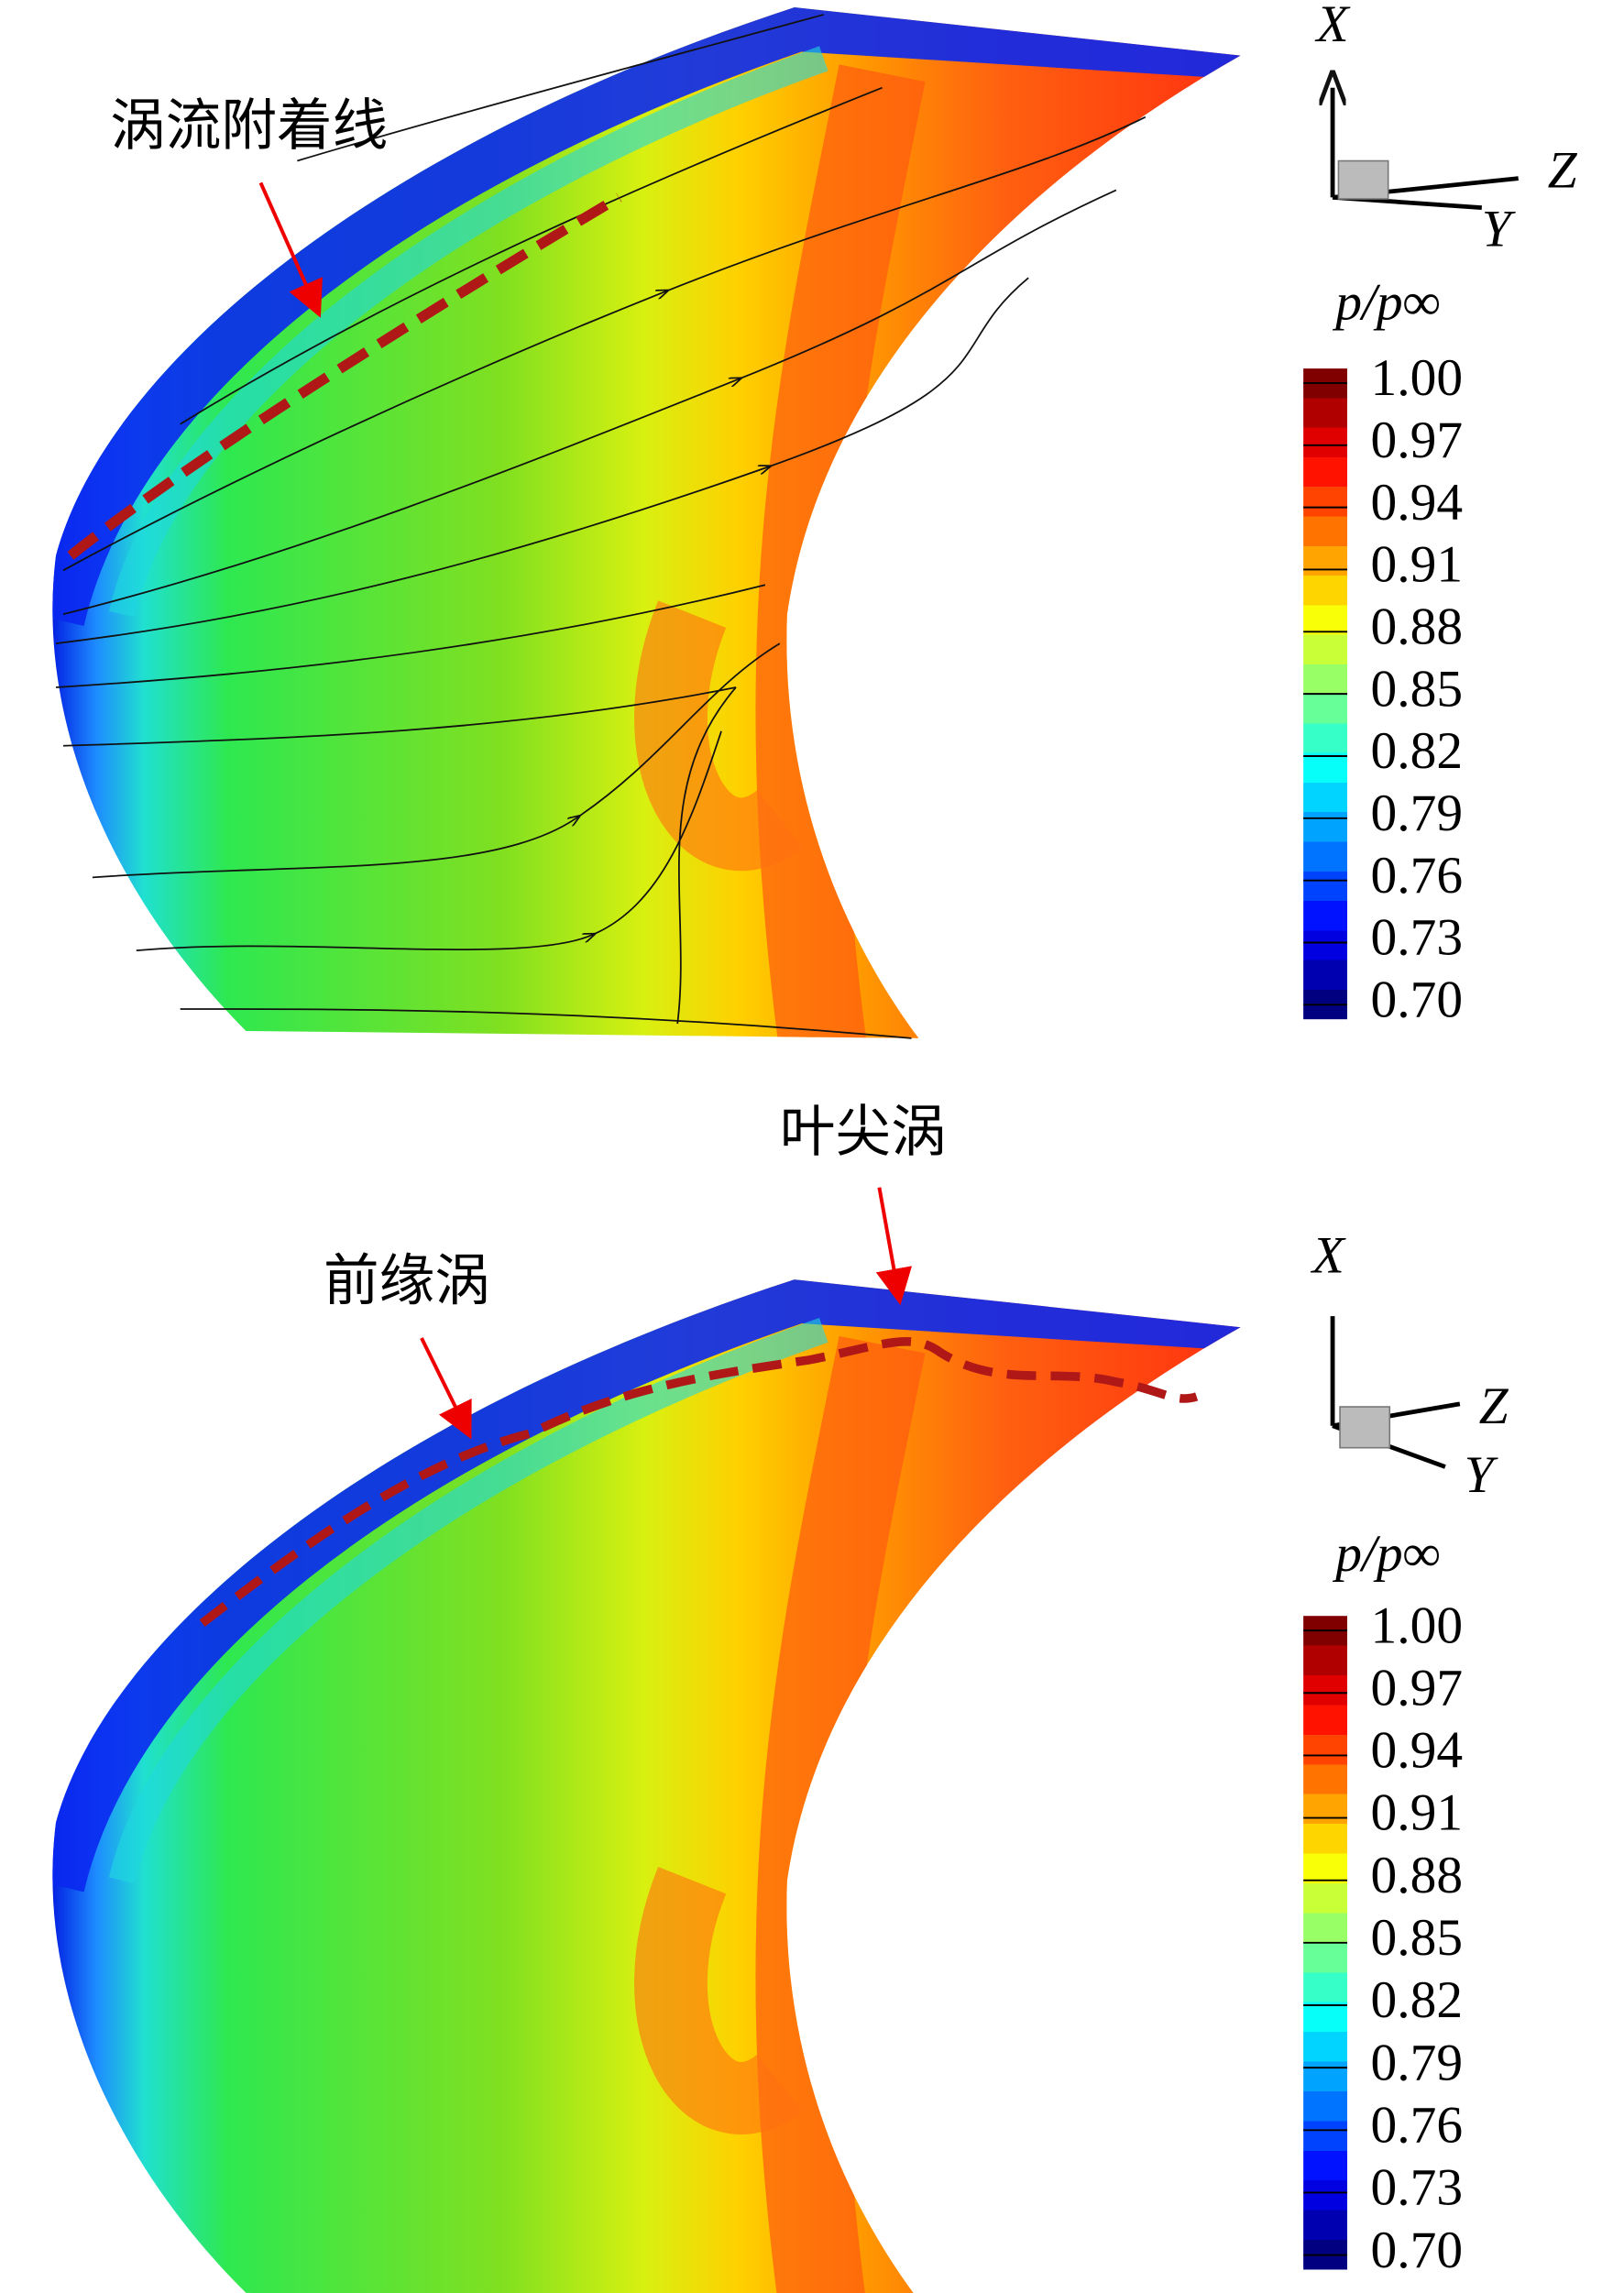  I want to click on axis-triad, so click(1426, 778).